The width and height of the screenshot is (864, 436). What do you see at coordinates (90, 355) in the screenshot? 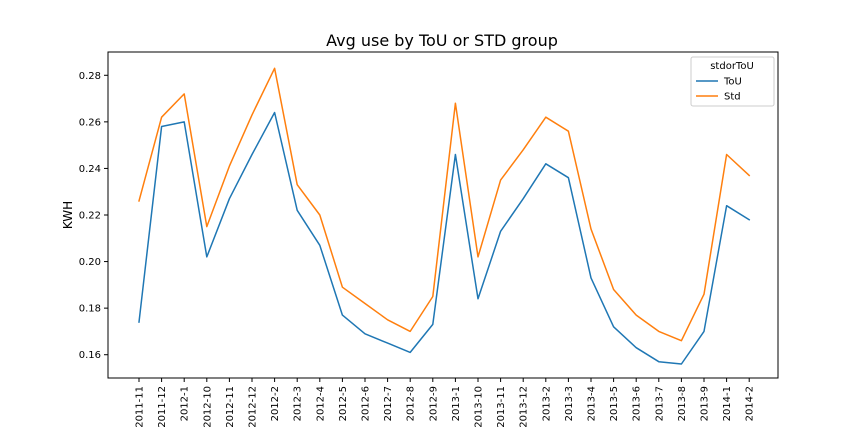
I see `y-tick-label: 0.16` at bounding box center [90, 355].